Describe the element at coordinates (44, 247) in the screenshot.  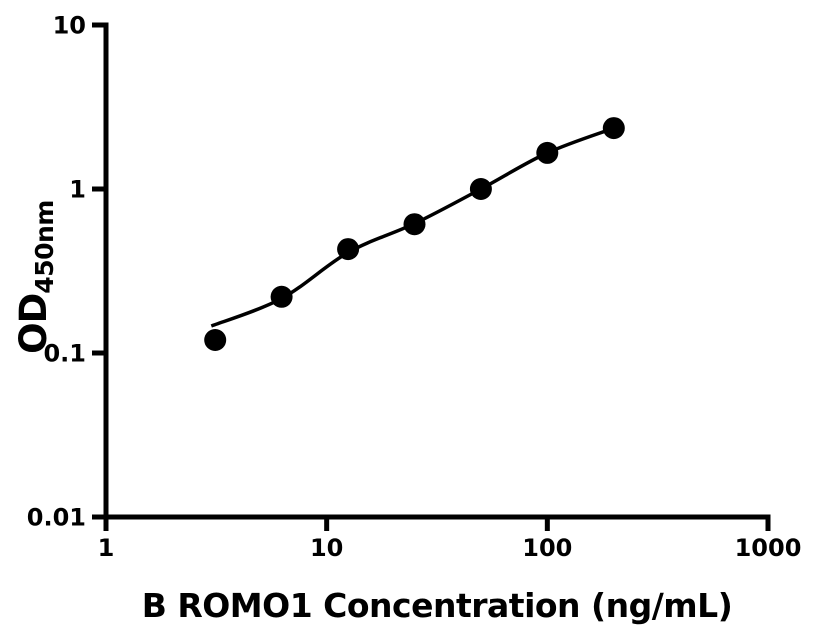
I see `y-axis-label-subscript: 450nm` at that location.